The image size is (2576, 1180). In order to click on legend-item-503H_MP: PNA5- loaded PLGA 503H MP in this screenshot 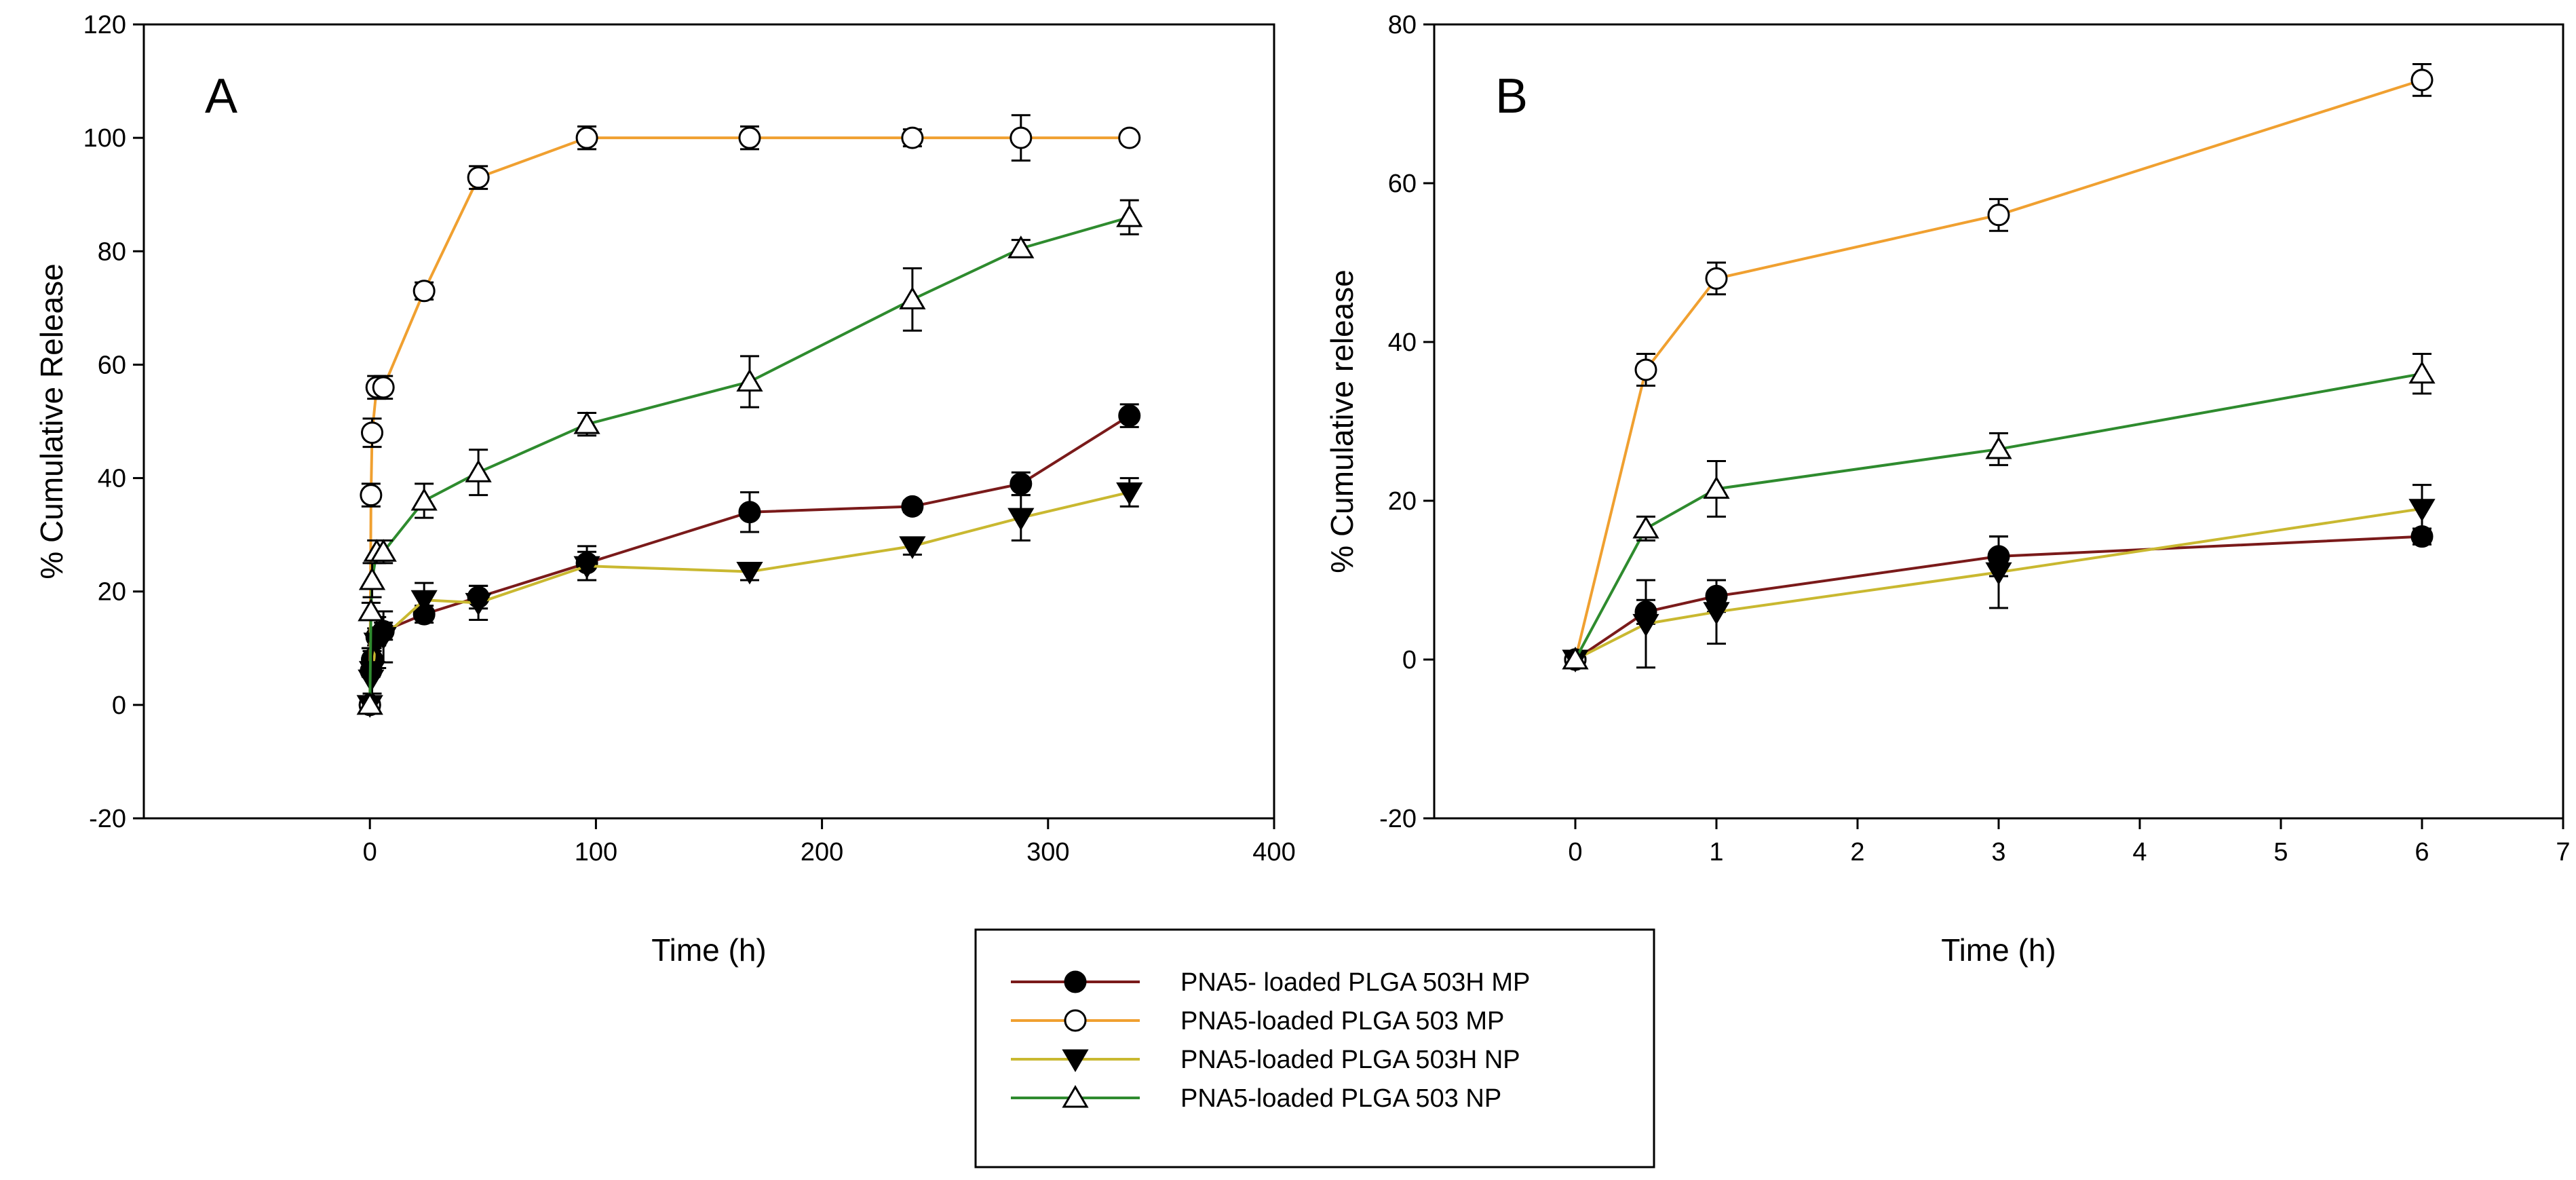, I will do `click(1270, 982)`.